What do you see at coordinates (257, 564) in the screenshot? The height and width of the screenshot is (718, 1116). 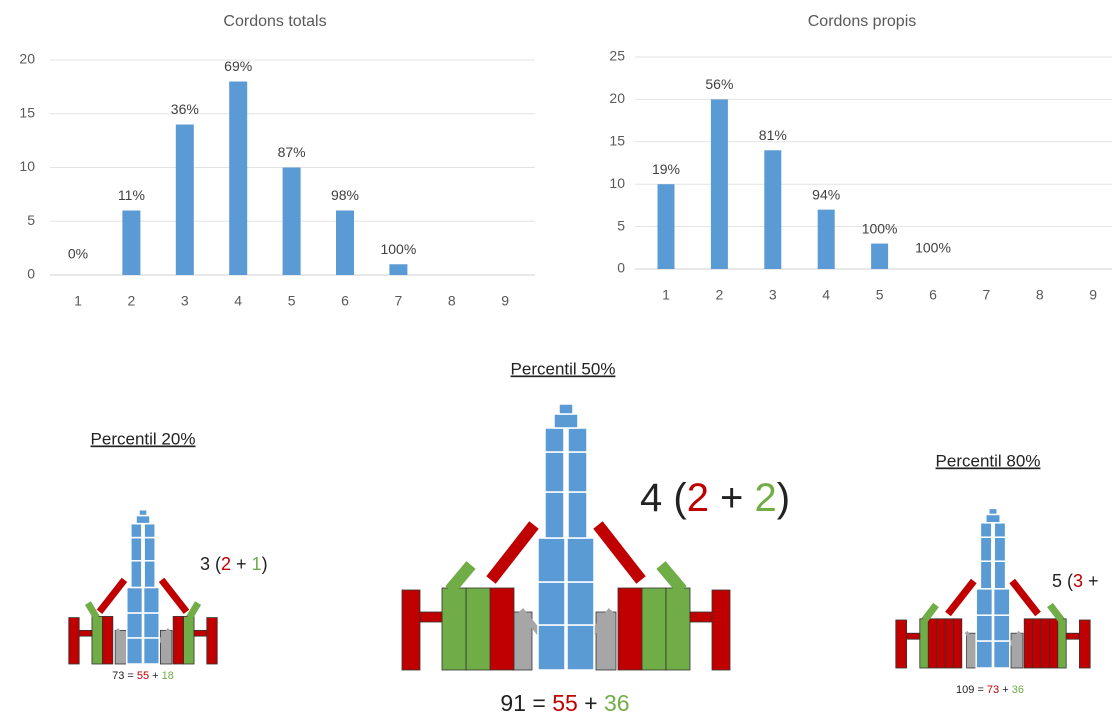 I see `formula-part: 1` at bounding box center [257, 564].